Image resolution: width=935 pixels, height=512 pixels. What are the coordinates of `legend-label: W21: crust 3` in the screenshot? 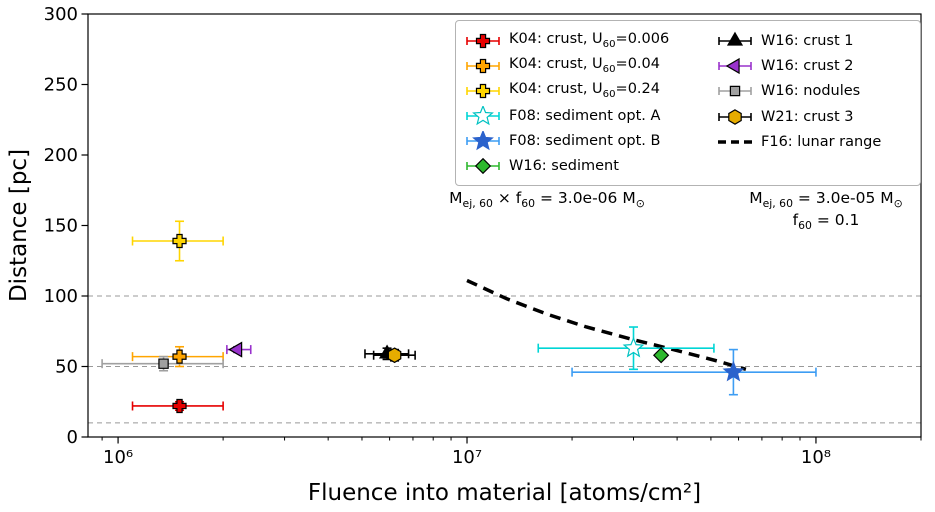 It's located at (807, 116).